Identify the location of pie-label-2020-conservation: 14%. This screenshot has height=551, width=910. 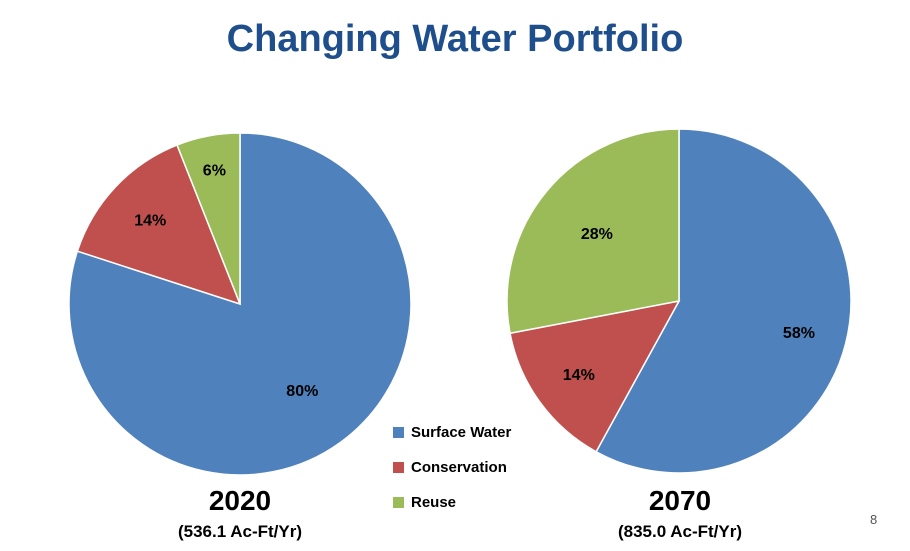
(150, 221).